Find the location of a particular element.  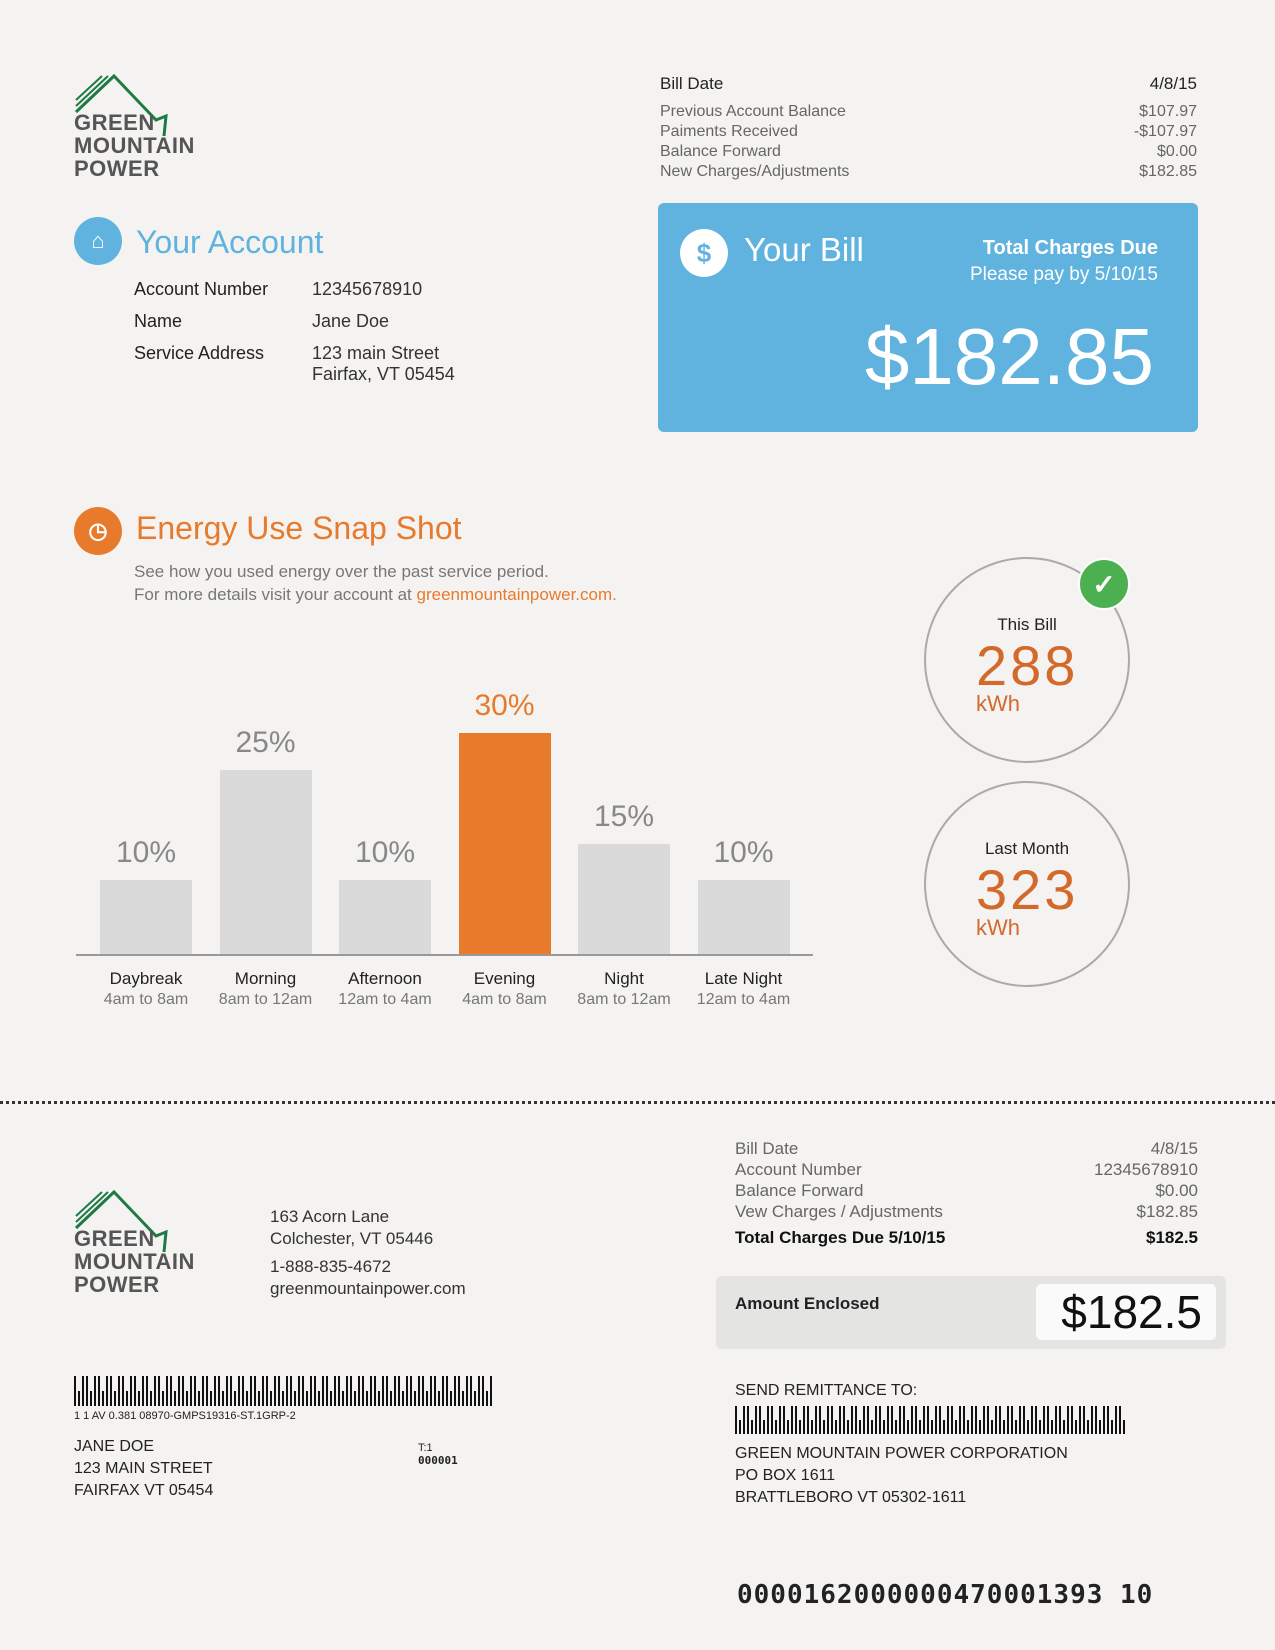

category-label: Evening 4am to 8am is located at coordinates (505, 989).